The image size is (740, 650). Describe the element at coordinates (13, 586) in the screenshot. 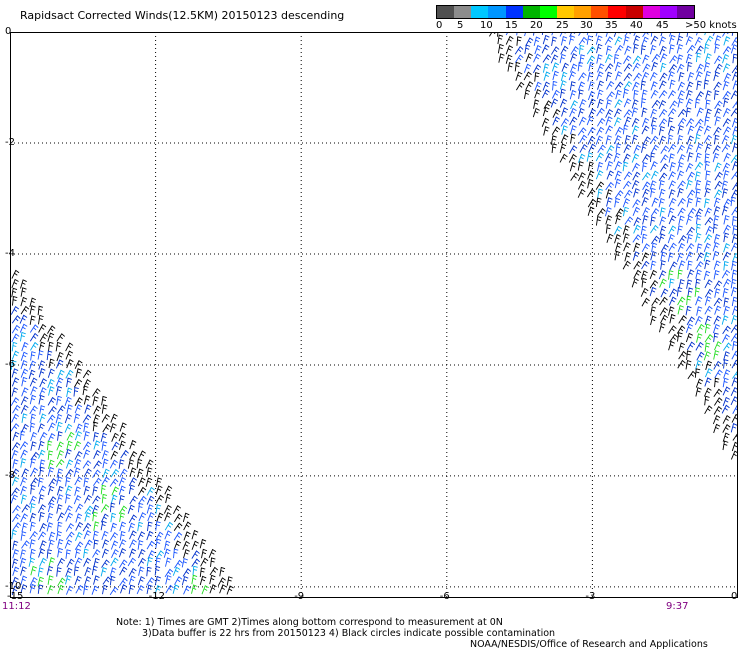

I see `y-tick-label: -10` at that location.